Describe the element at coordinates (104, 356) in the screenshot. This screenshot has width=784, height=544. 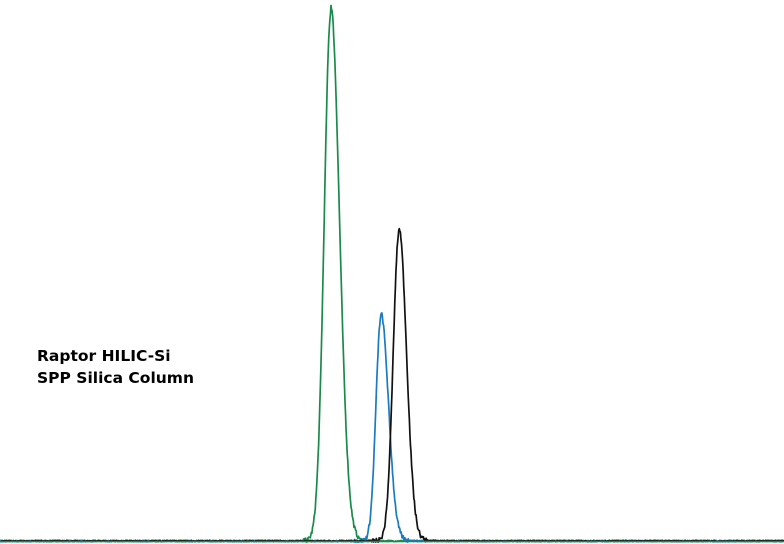
I see `annotation-line-1: Raptor HILIC-Si` at that location.